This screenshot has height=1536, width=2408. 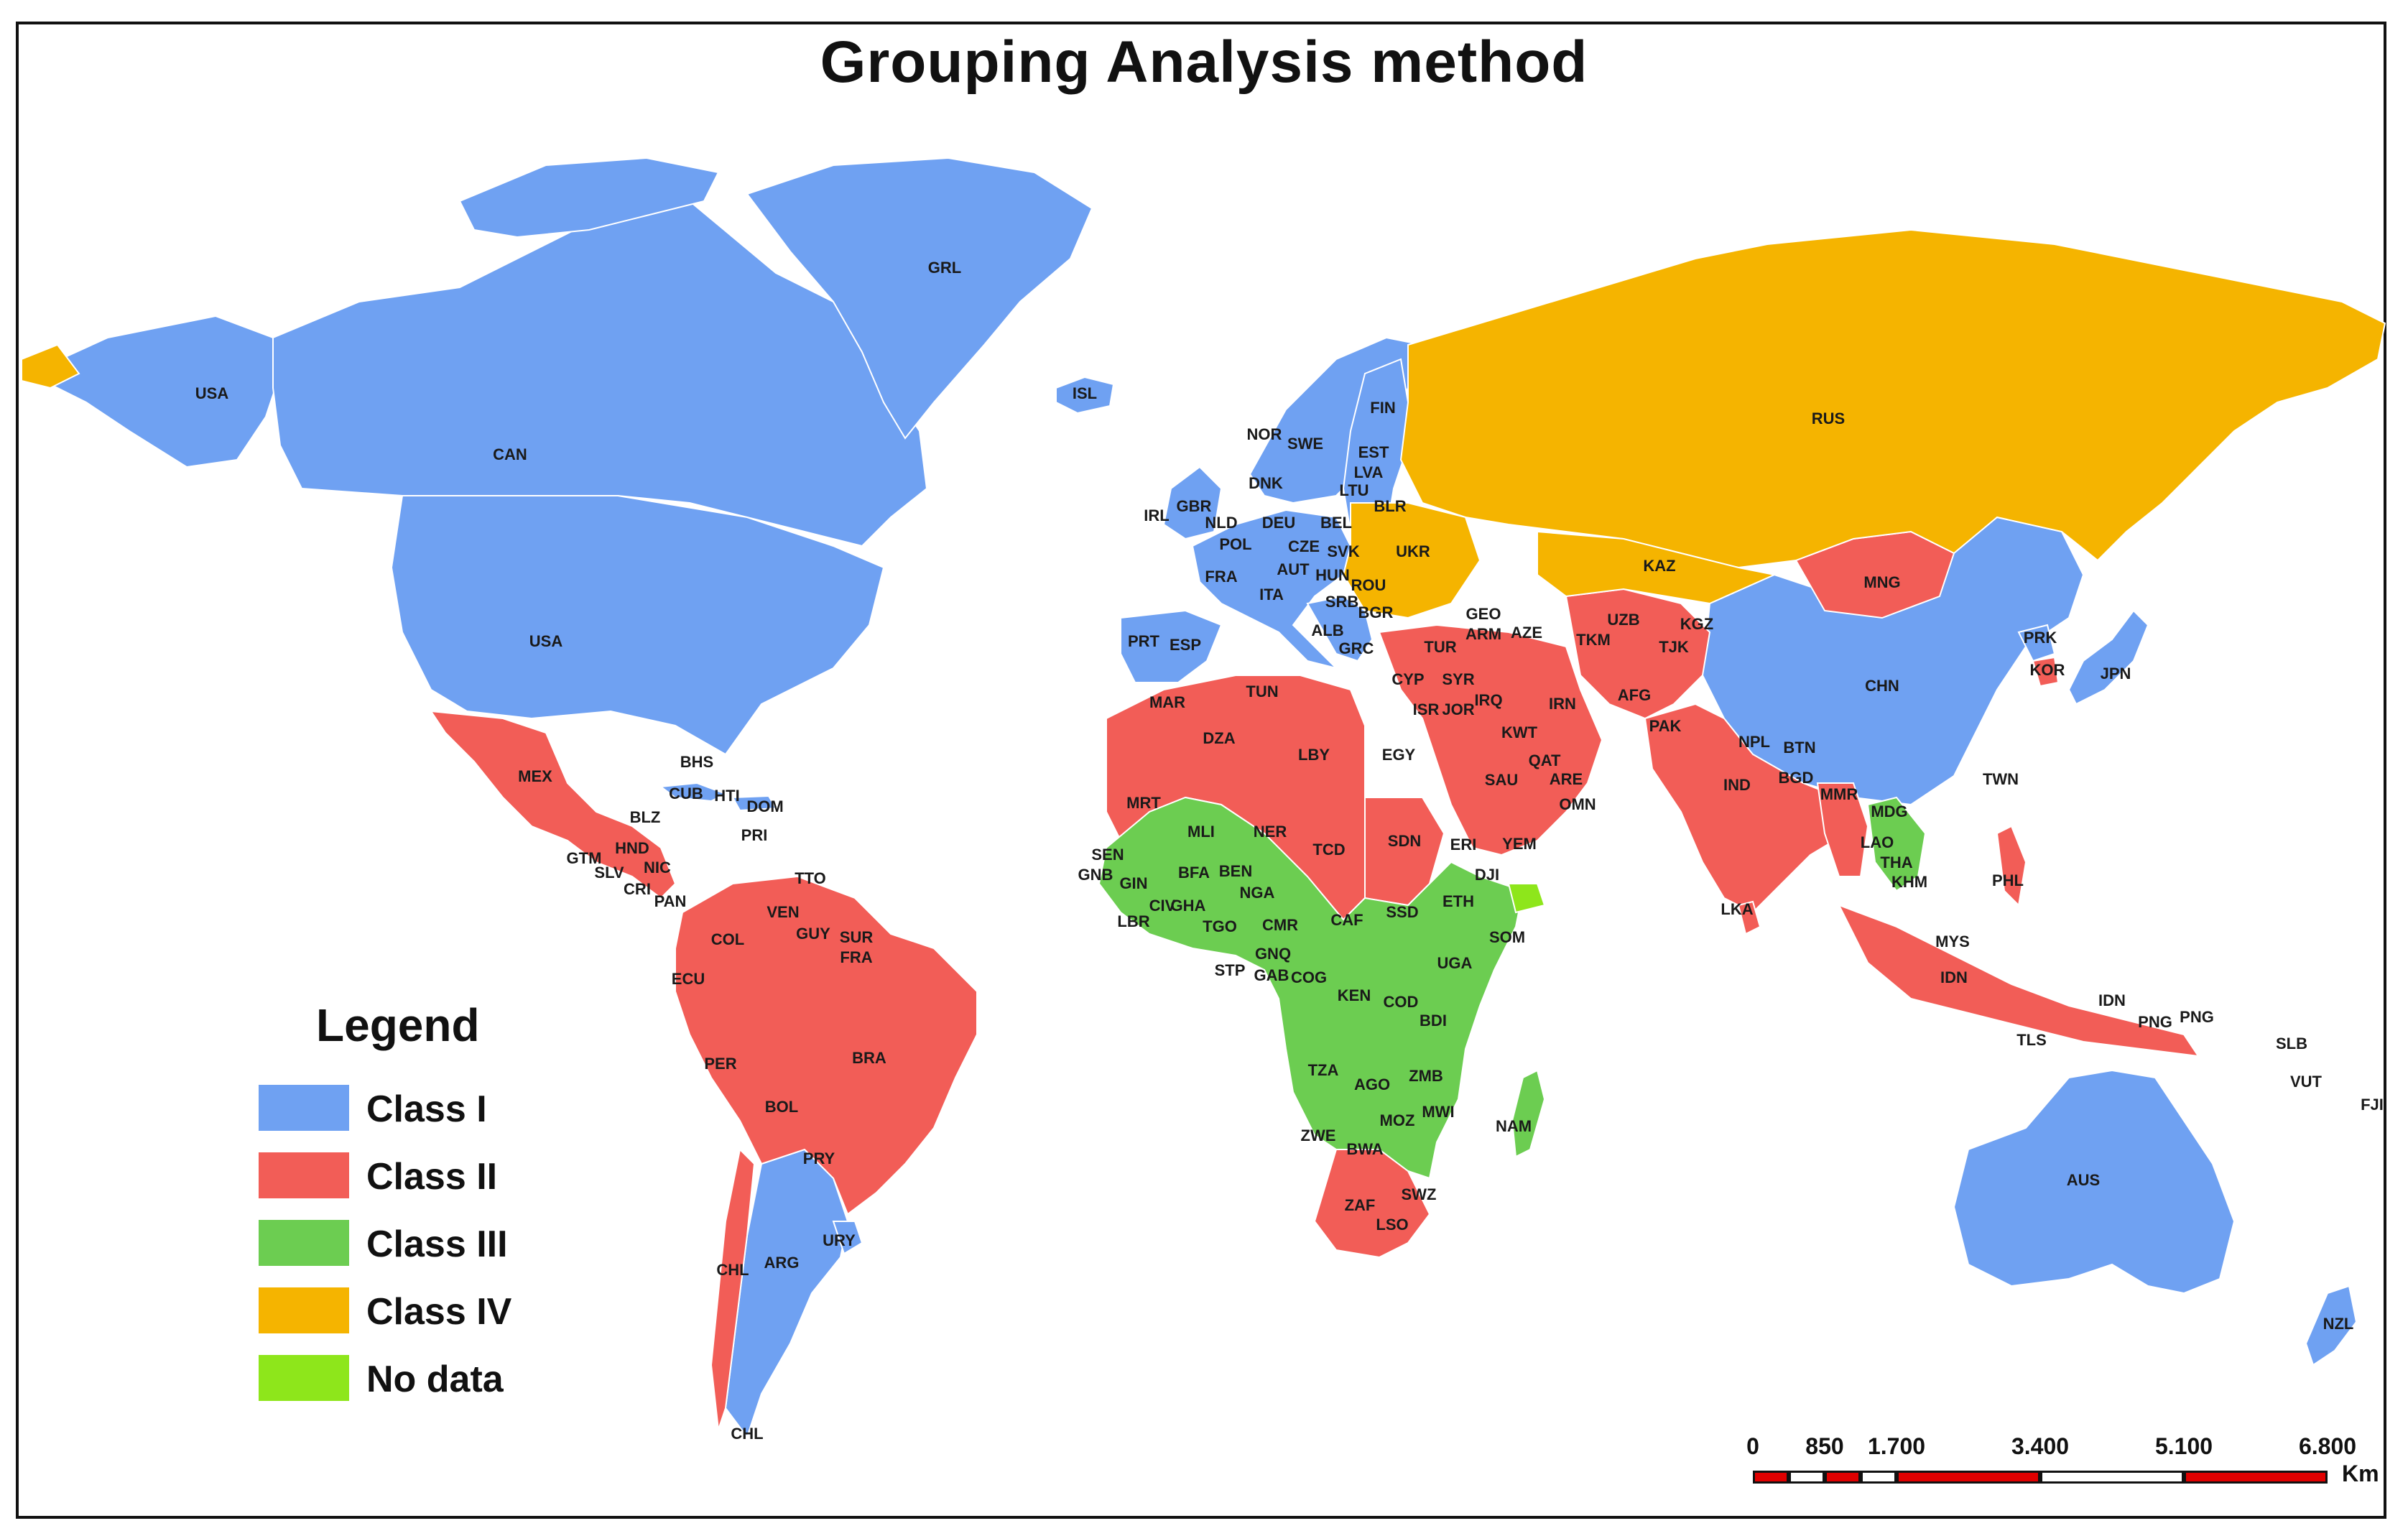 What do you see at coordinates (1526, 633) in the screenshot?
I see `country-label-aze: AZE` at bounding box center [1526, 633].